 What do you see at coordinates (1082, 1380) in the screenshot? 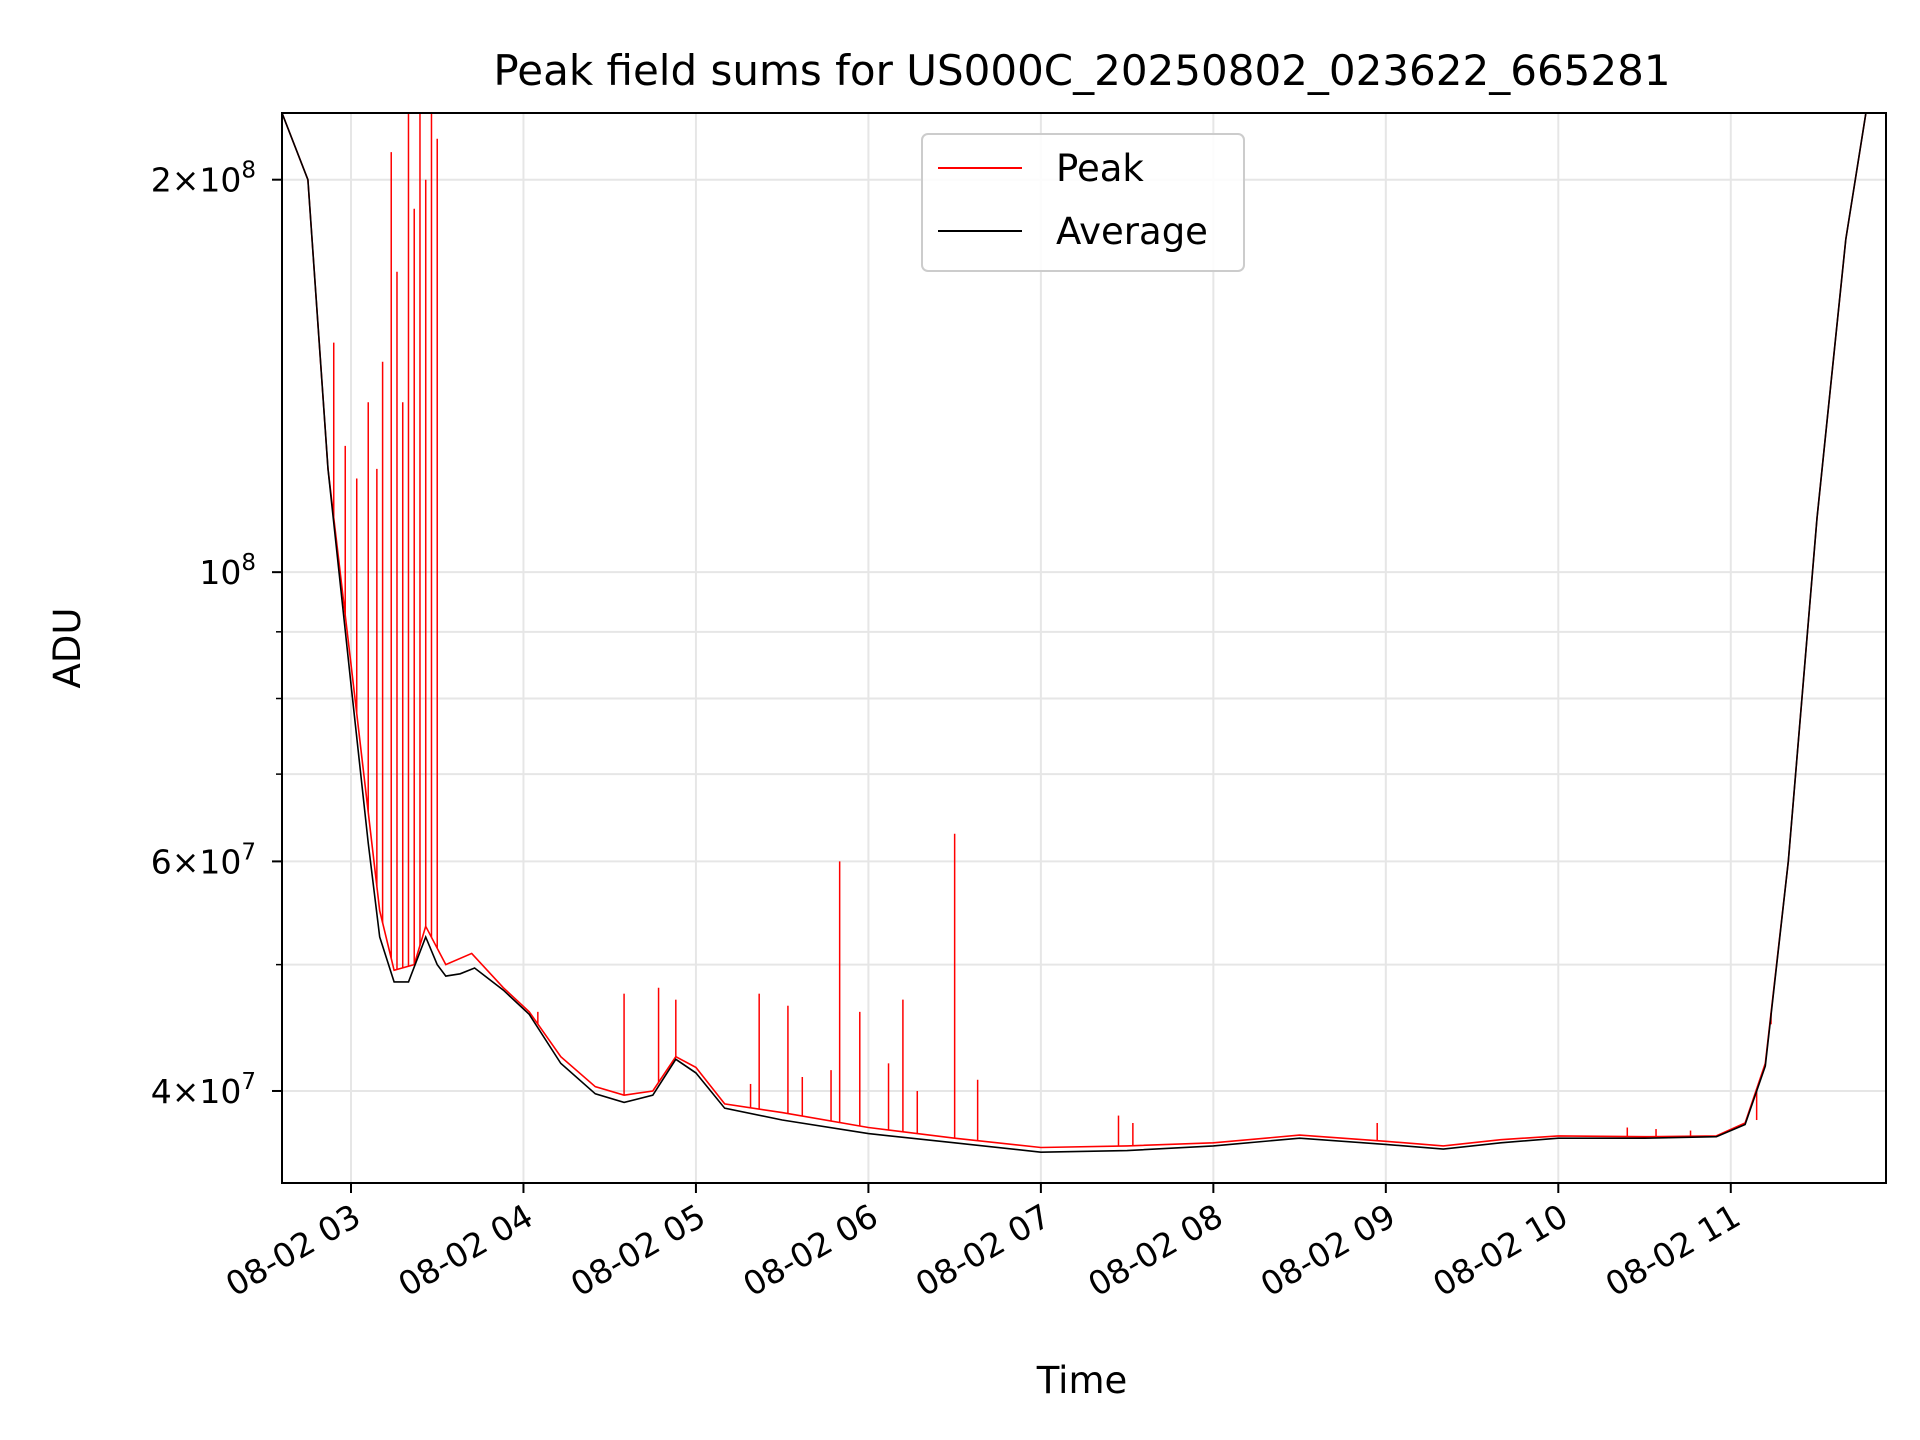
I see `x-axis-label: Time` at bounding box center [1082, 1380].